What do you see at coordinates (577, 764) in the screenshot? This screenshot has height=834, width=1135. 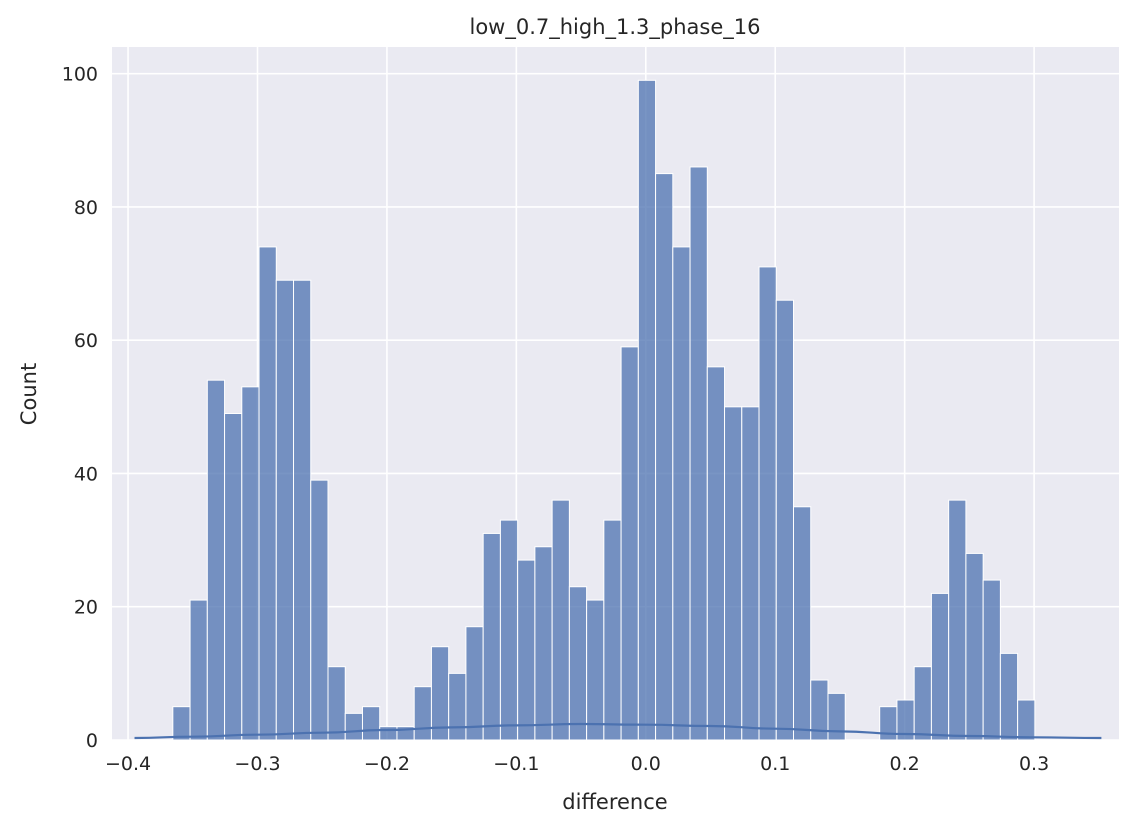 I see `x-axis-ticks: −0.4 −0.3 −0.2 −0.1 0.0 0.1 0.2 0.3` at bounding box center [577, 764].